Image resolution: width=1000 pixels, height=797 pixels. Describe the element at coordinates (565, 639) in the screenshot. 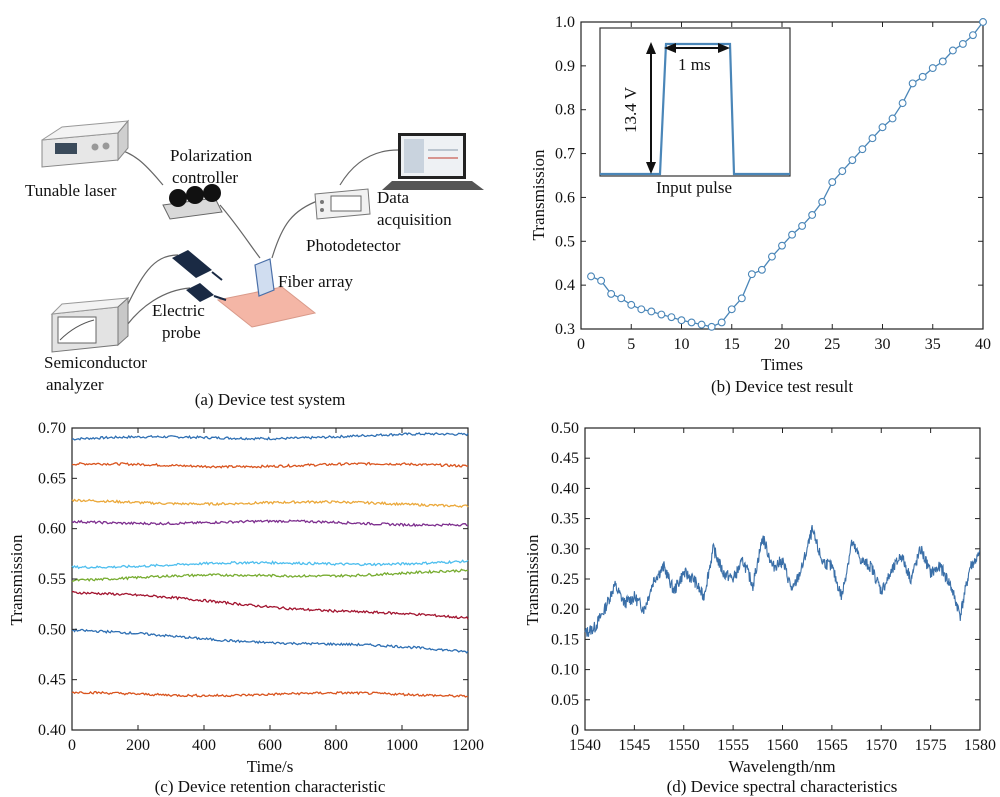

I see `y-tick-label: 0.15` at that location.